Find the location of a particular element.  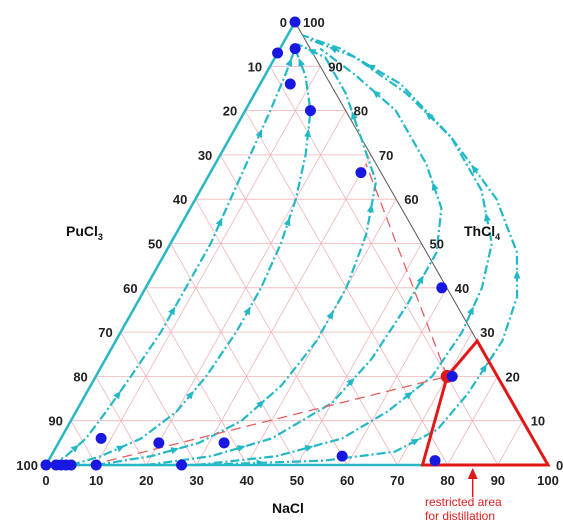

tick-label-pucl3: 30 is located at coordinates (205, 155).